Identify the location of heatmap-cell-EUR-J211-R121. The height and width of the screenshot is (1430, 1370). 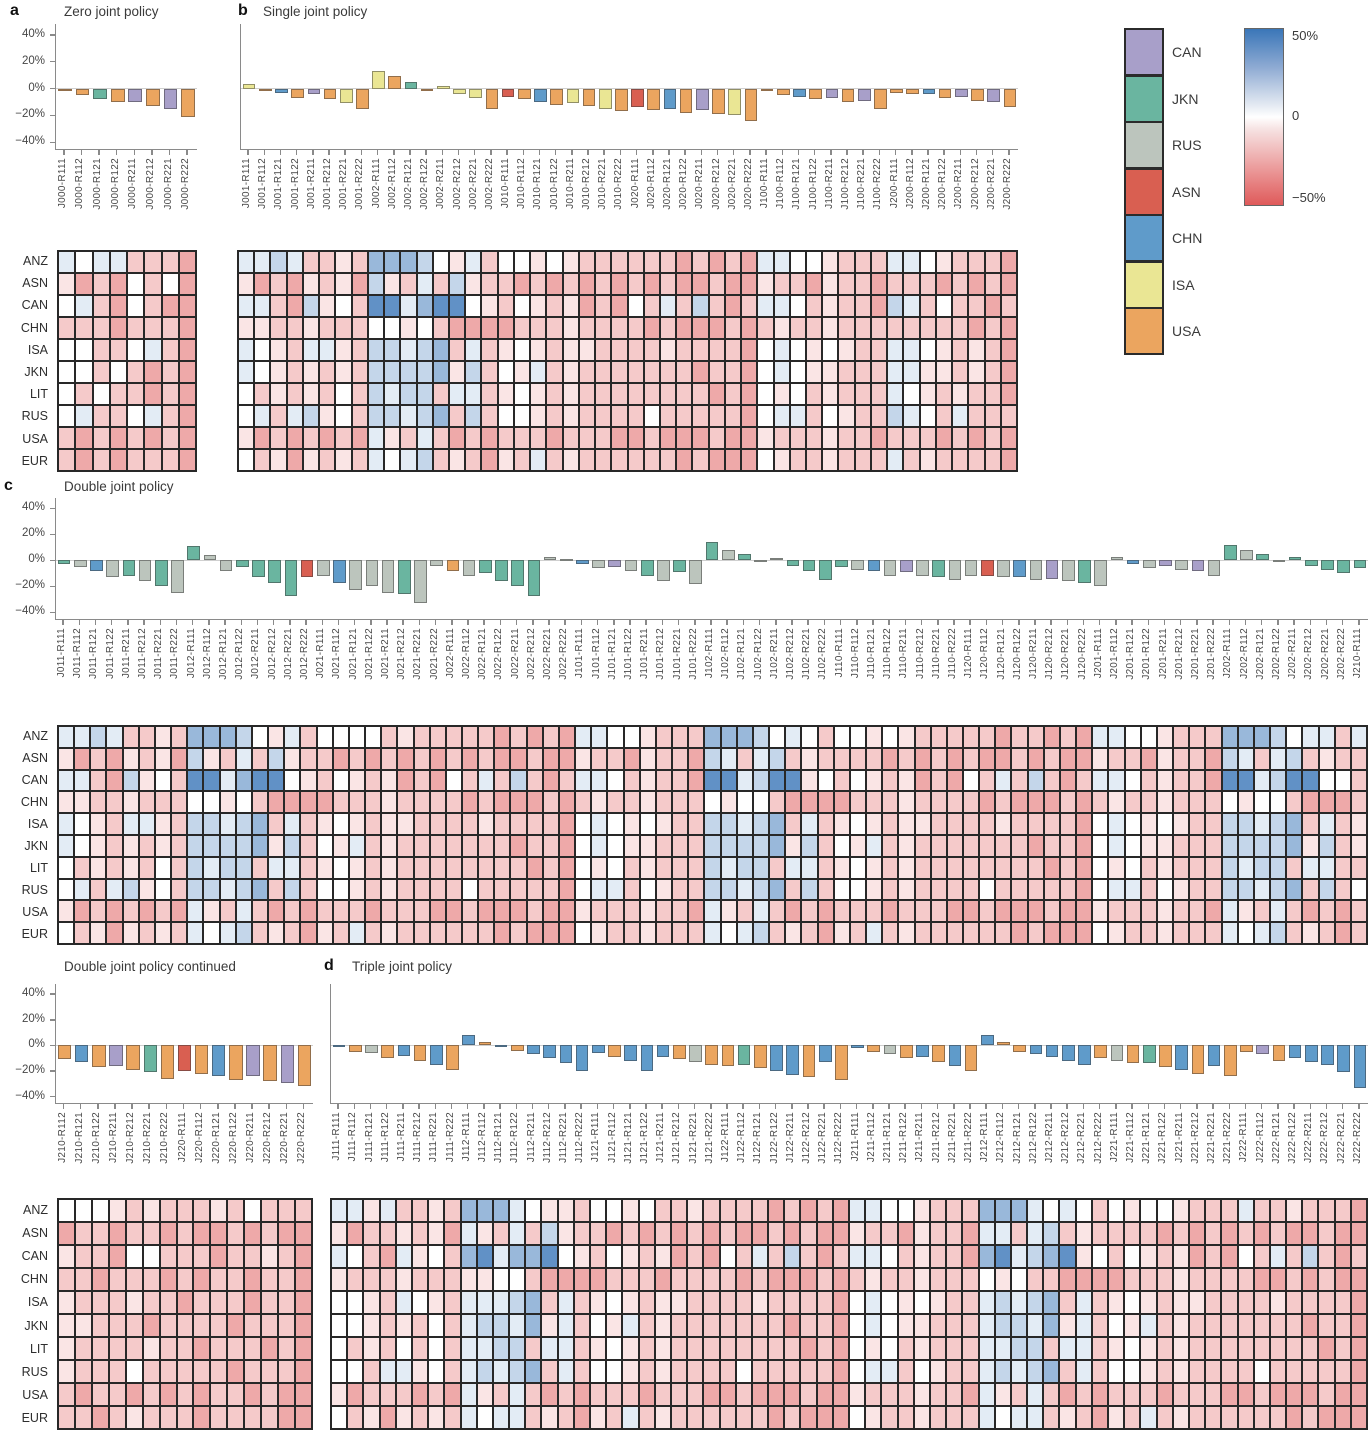
(889, 1417).